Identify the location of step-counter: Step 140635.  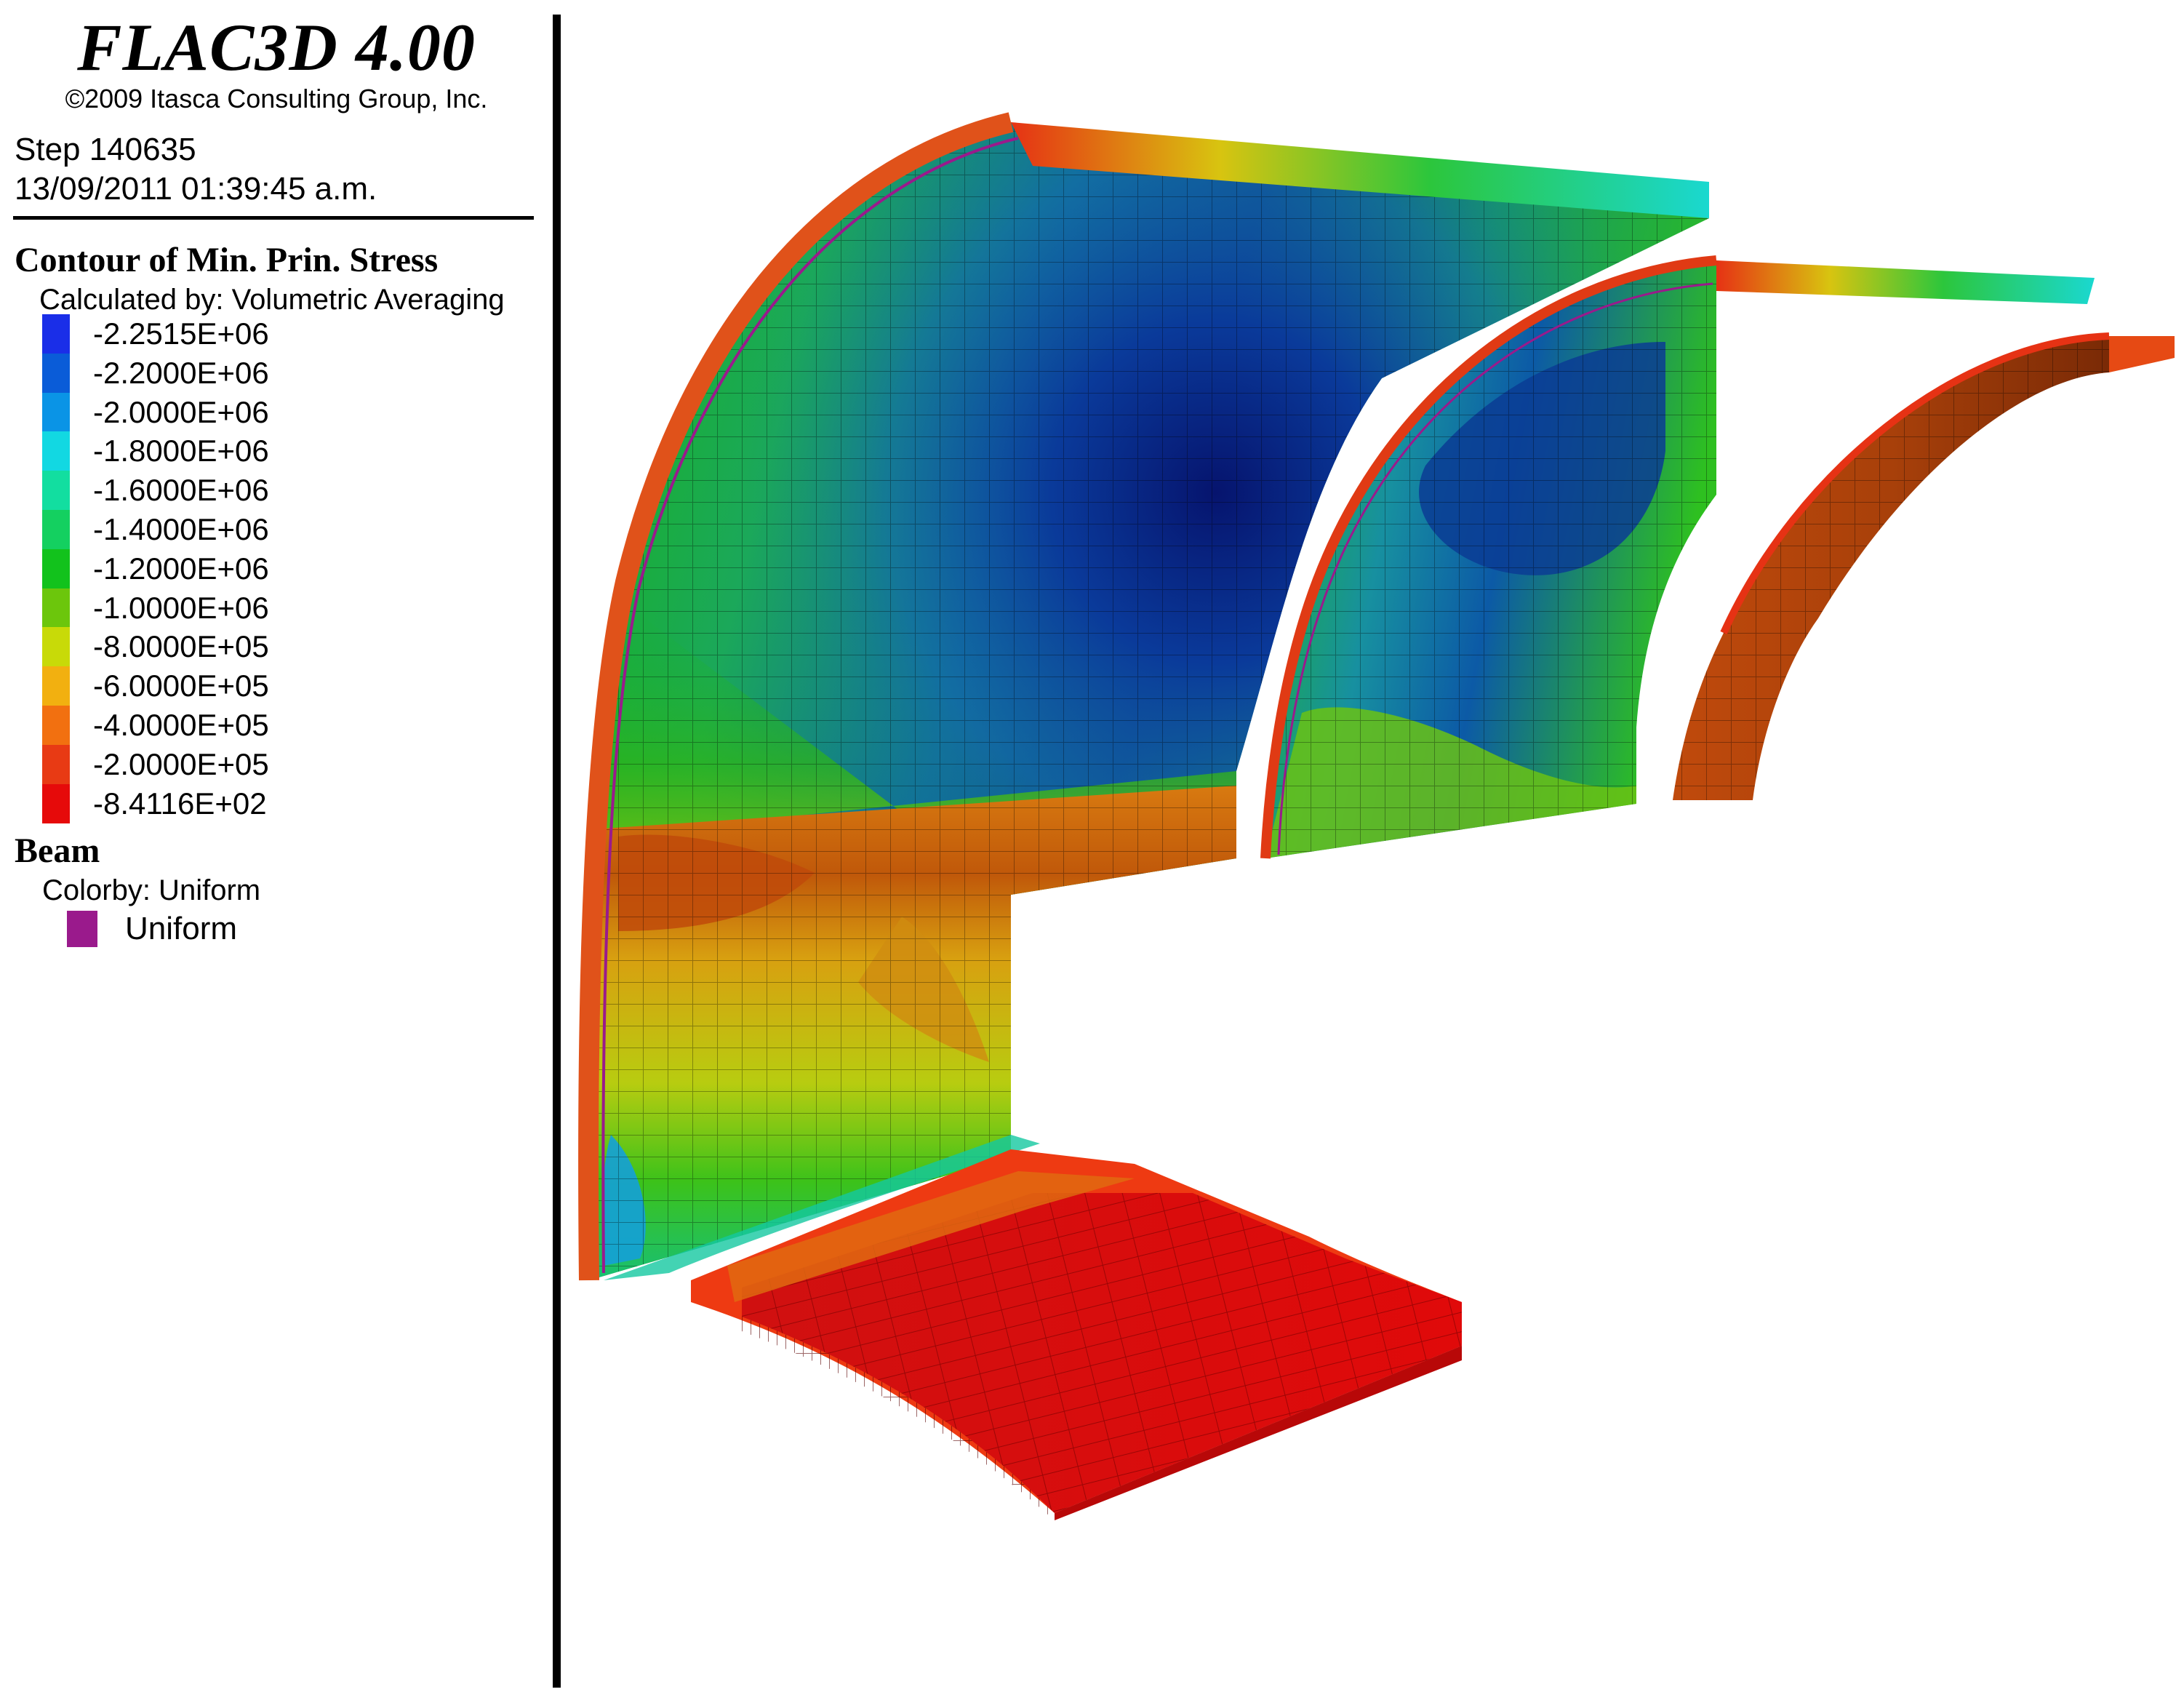
(105, 149).